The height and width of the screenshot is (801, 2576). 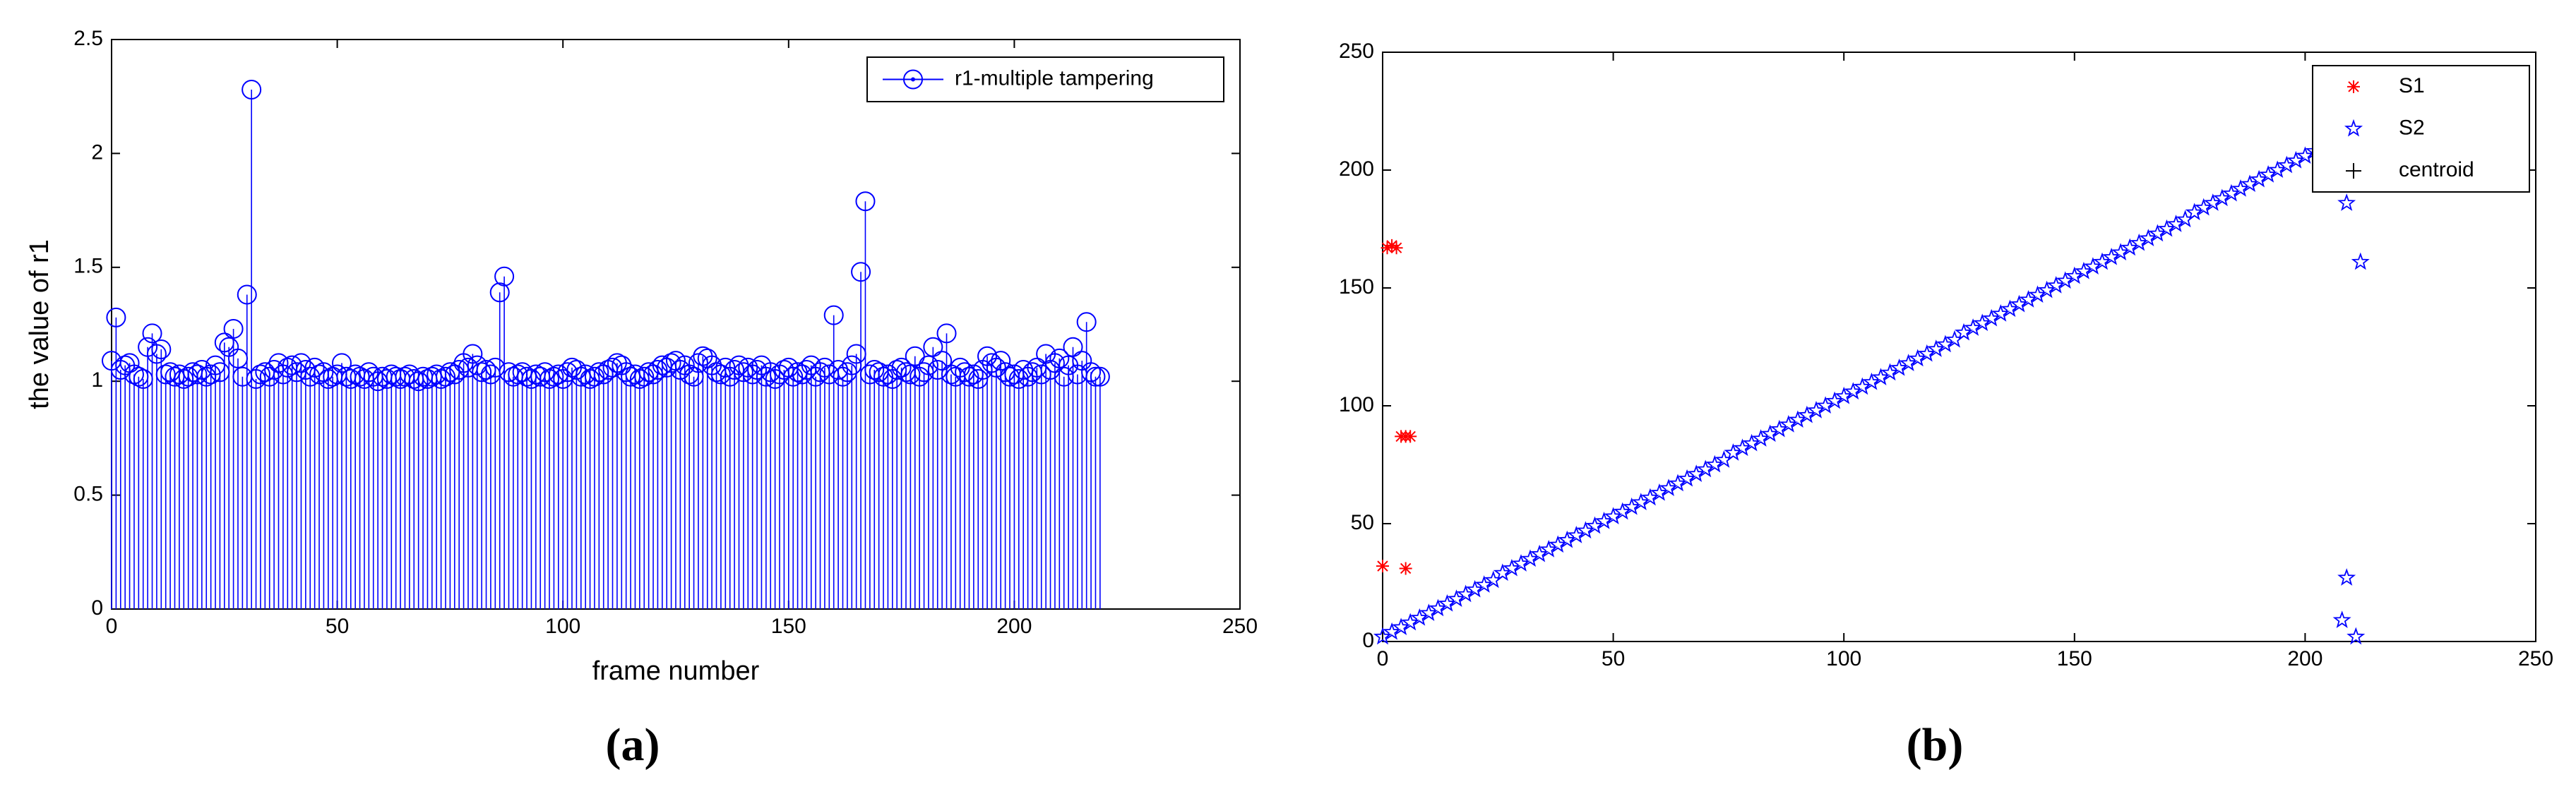 What do you see at coordinates (1356, 404) in the screenshot?
I see `y-tick-label: 100` at bounding box center [1356, 404].